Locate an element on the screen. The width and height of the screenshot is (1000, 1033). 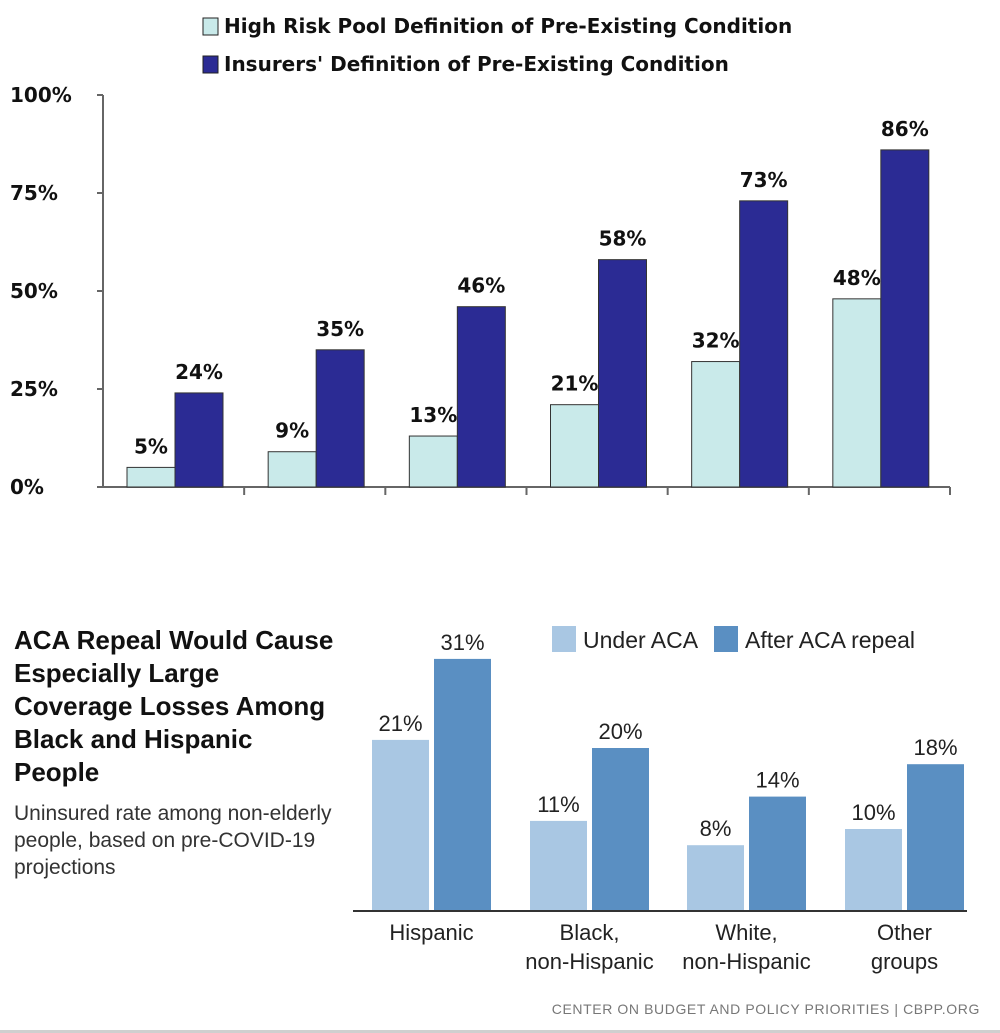
bottom-divider is located at coordinates (500, 1031).